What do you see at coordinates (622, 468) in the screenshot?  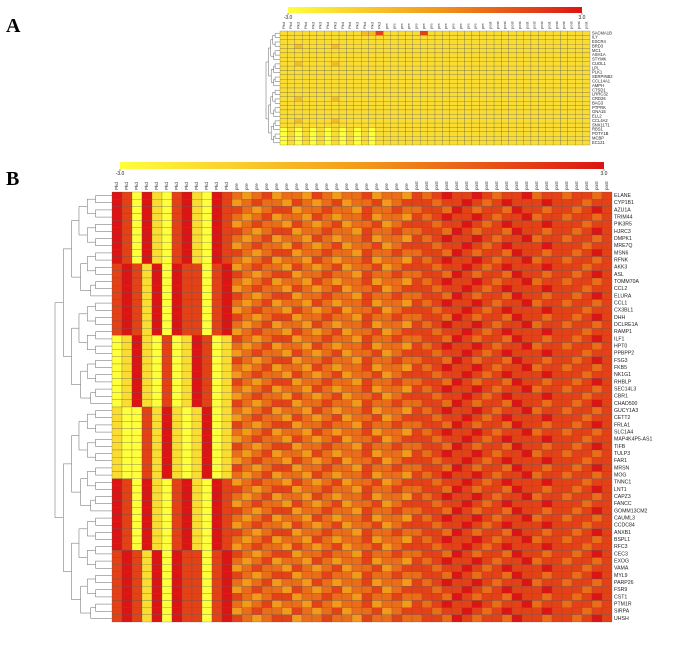 I see `row-label: MRSN` at bounding box center [622, 468].